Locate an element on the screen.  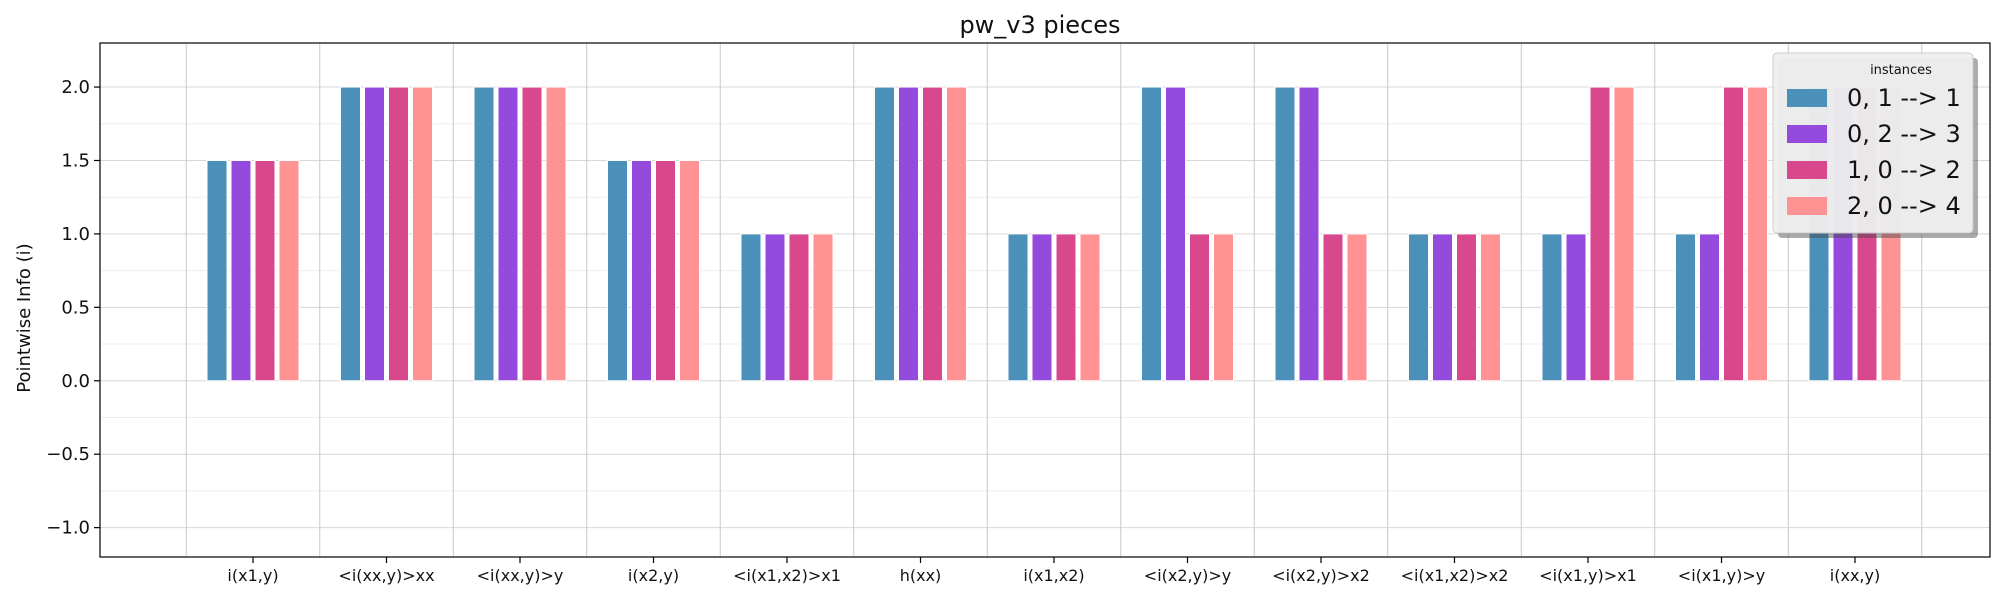
x-tick-label: <i(x2,y)>x2 is located at coordinates (1321, 575).